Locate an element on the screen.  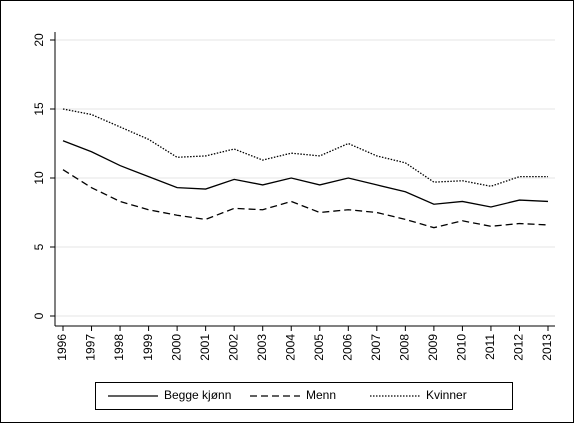
legend-label: Menn is located at coordinates (321, 395).